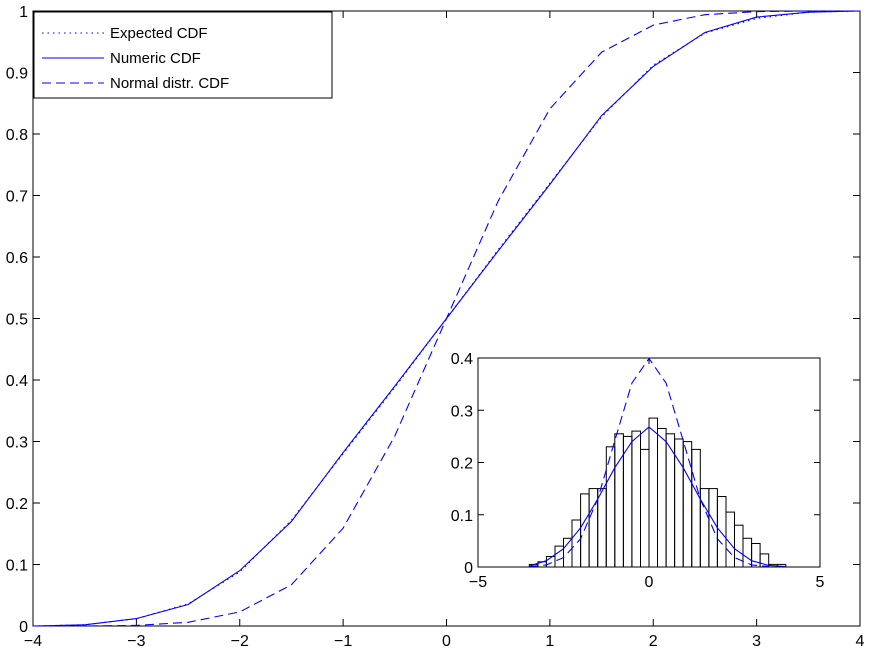  Describe the element at coordinates (756, 641) in the screenshot. I see `x-tick-label: 3` at that location.